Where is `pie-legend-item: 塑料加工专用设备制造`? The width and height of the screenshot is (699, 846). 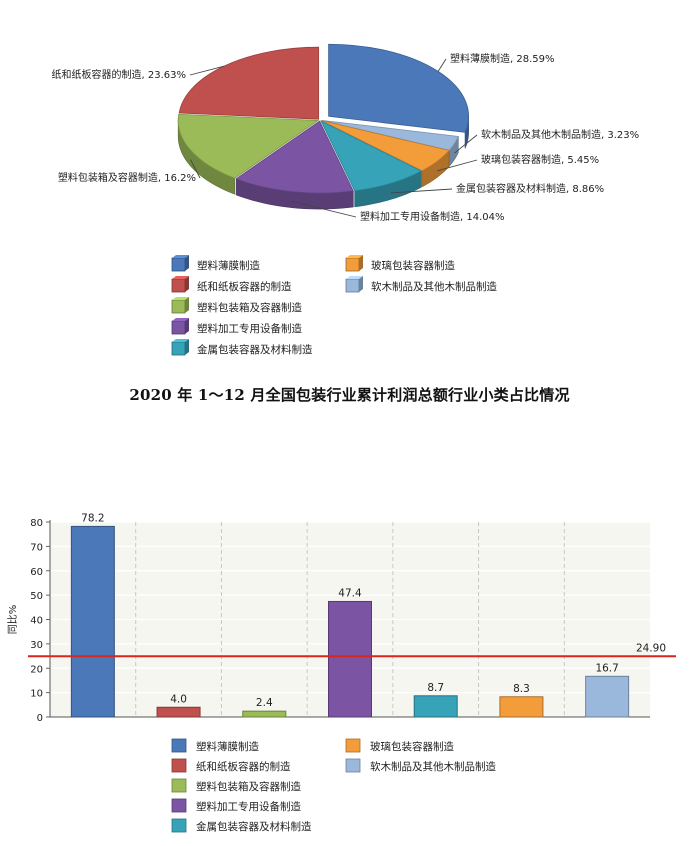 pie-legend-item: 塑料加工专用设备制造 is located at coordinates (236, 326).